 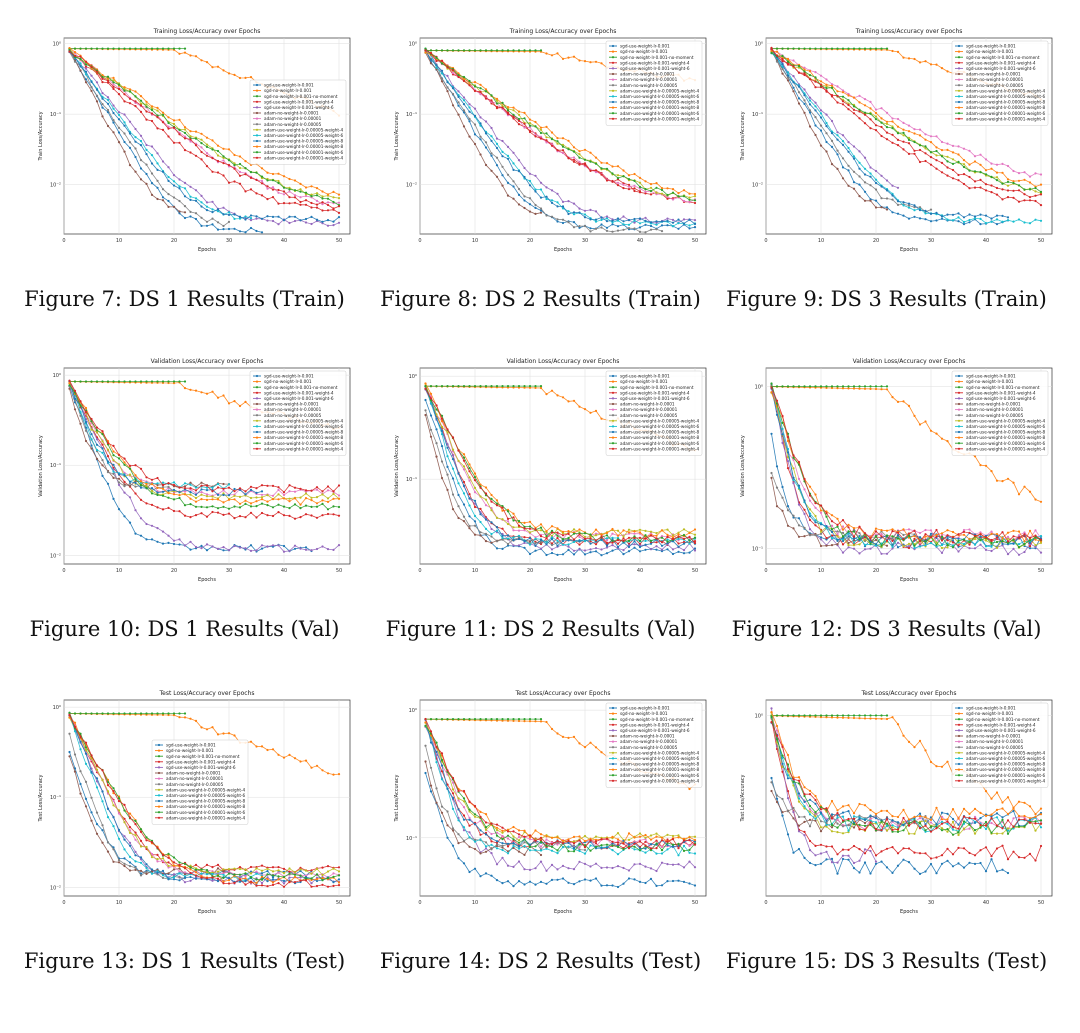 What do you see at coordinates (207, 912) in the screenshot?
I see `x-axis-label: Epochs` at bounding box center [207, 912].